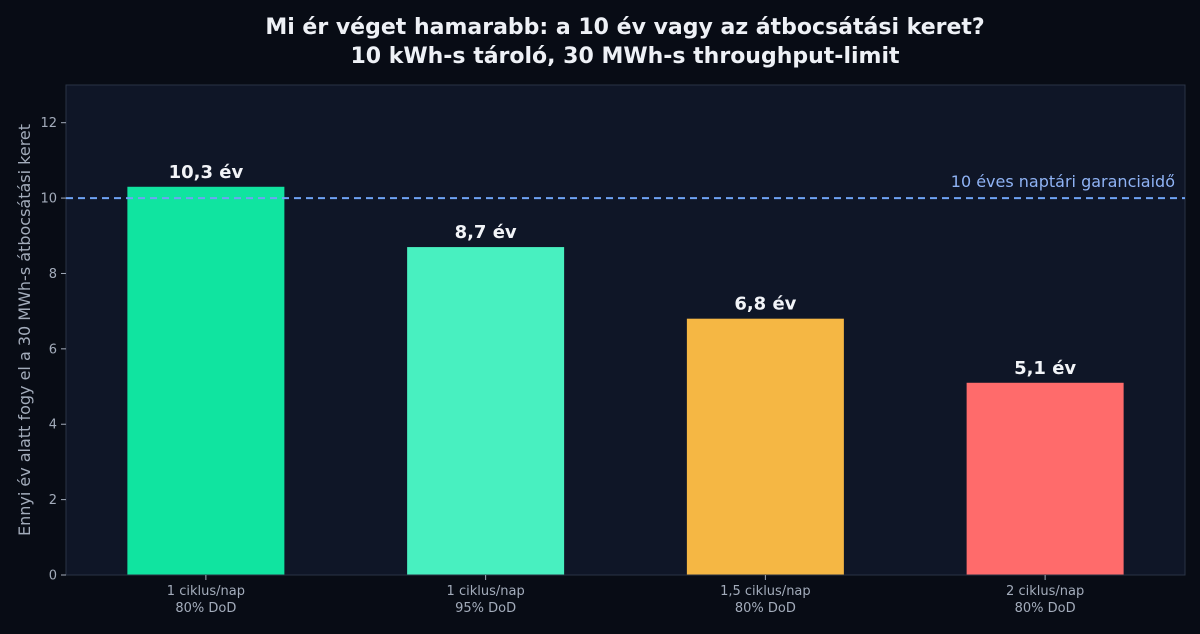 Image resolution: width=1200 pixels, height=634 pixels. Describe the element at coordinates (53, 425) in the screenshot. I see `y-tick-label: 4` at that location.